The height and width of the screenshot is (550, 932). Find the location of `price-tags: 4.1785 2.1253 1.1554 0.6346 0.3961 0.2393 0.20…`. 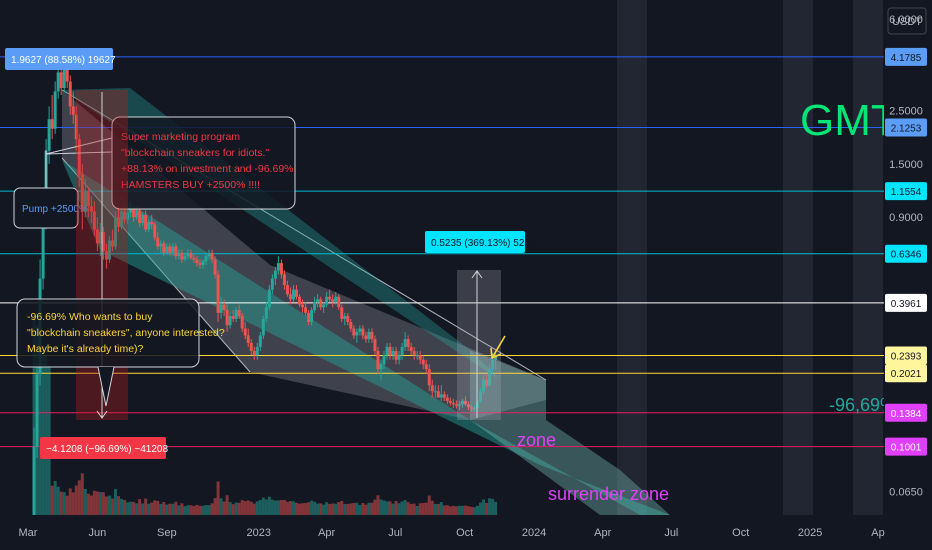

price-tags: 4.1785 2.1253 1.1554 0.6346 0.3961 0.2393 0.20… is located at coordinates (906, 251).